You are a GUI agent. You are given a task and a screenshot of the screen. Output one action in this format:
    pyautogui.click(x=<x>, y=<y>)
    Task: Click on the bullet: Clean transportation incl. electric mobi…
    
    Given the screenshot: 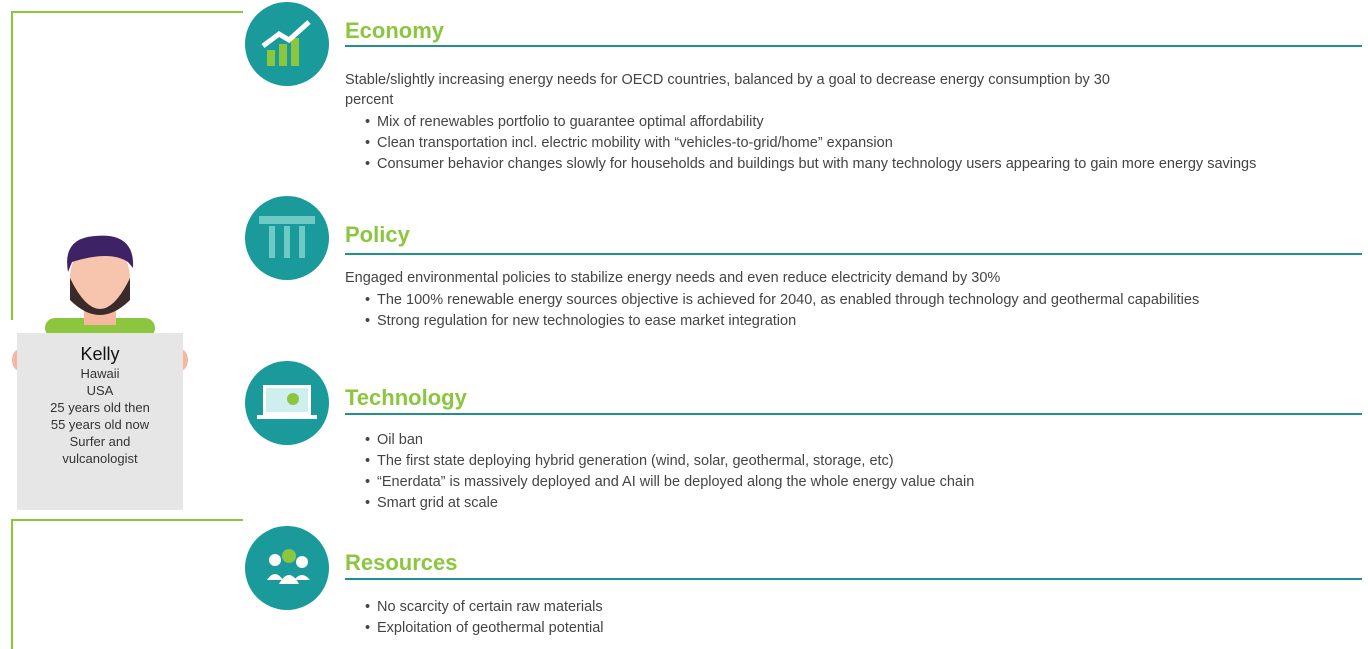 What is the action you would take?
    pyautogui.click(x=852, y=143)
    